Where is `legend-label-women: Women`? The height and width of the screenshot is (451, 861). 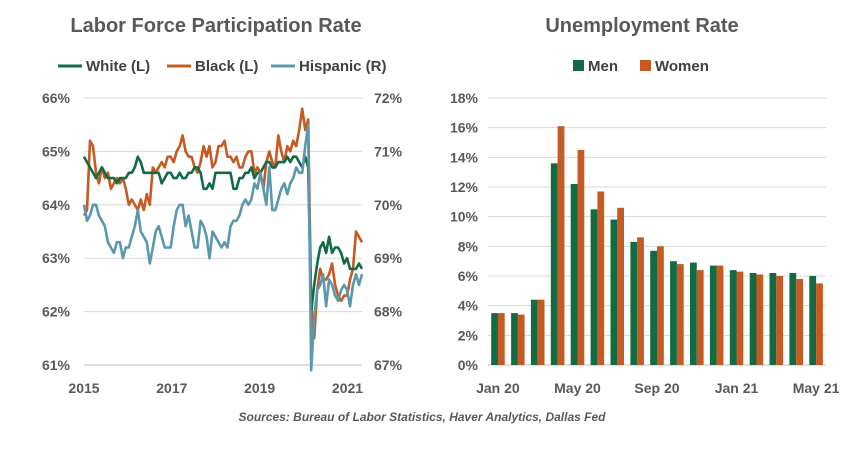 legend-label-women: Women is located at coordinates (682, 66).